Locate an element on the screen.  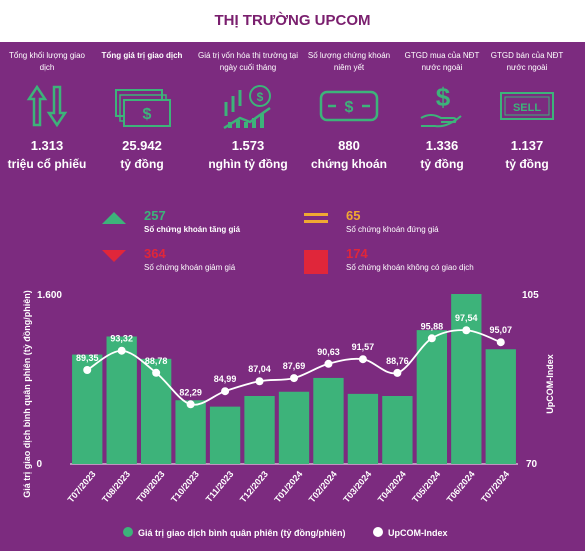
y-tick-label: 0 is located at coordinates (39, 464).